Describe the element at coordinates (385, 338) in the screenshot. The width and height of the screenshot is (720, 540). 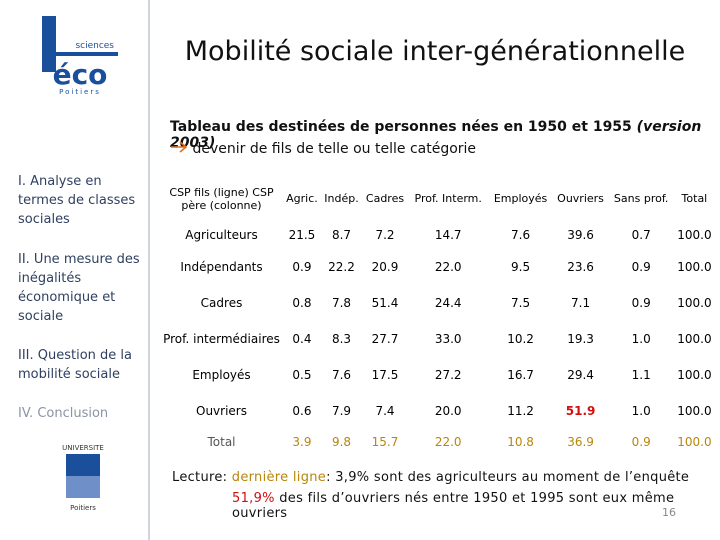
I see `table-cell: 27.7` at that location.